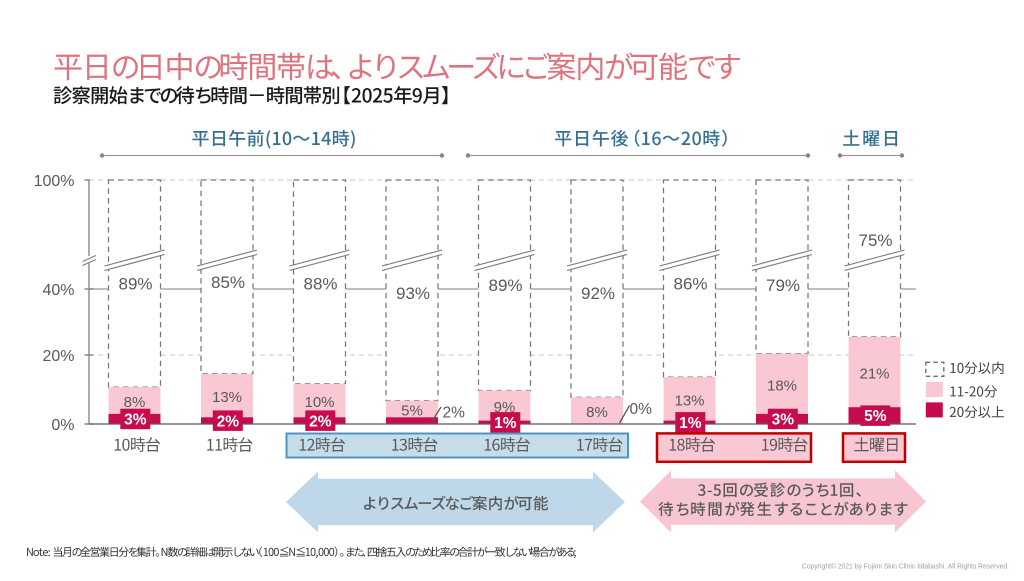  What do you see at coordinates (58, 356) in the screenshot?
I see `svg-text: 20%` at bounding box center [58, 356].